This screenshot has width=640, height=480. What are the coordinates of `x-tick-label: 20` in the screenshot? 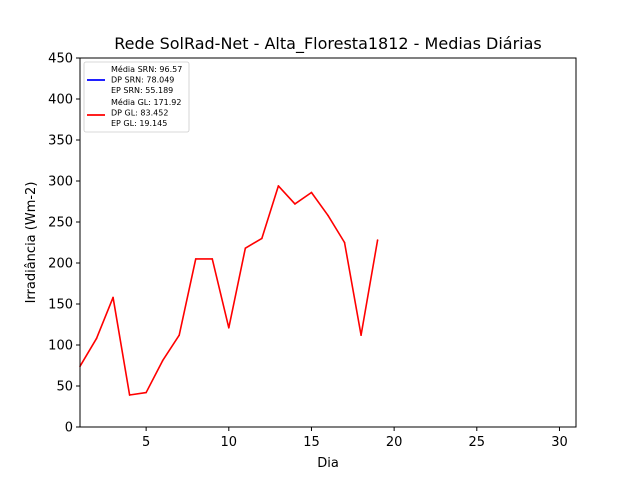 It's located at (394, 442).